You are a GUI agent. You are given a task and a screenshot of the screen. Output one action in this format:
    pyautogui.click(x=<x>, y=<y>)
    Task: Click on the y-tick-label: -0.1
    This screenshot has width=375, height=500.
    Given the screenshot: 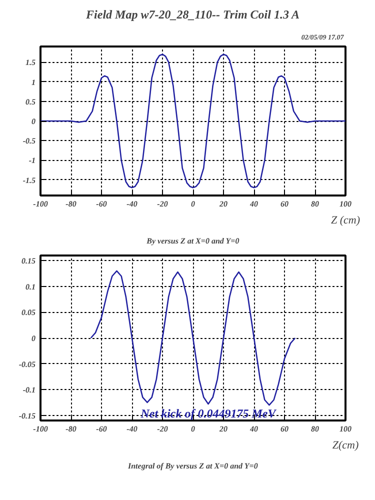 What is the action you would take?
    pyautogui.click(x=29, y=390)
    